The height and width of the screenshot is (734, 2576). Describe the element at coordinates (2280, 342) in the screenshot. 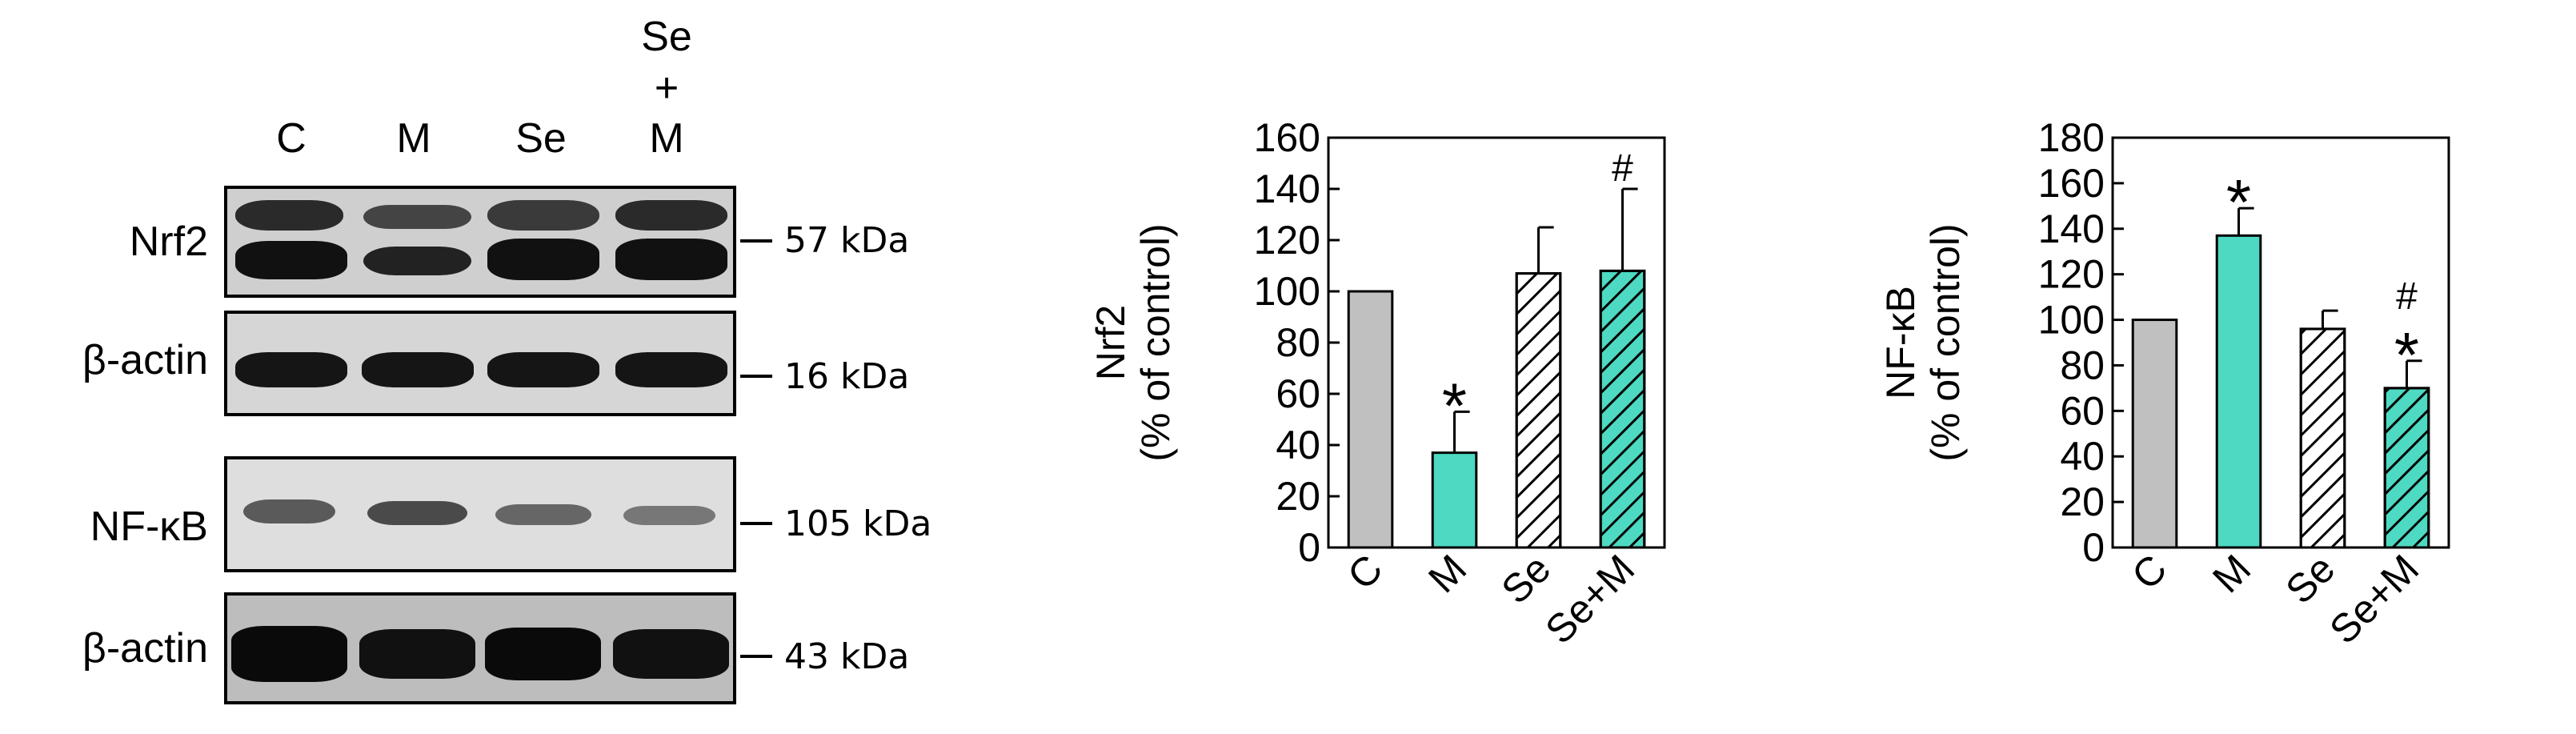

I see `plot-frame` at that location.